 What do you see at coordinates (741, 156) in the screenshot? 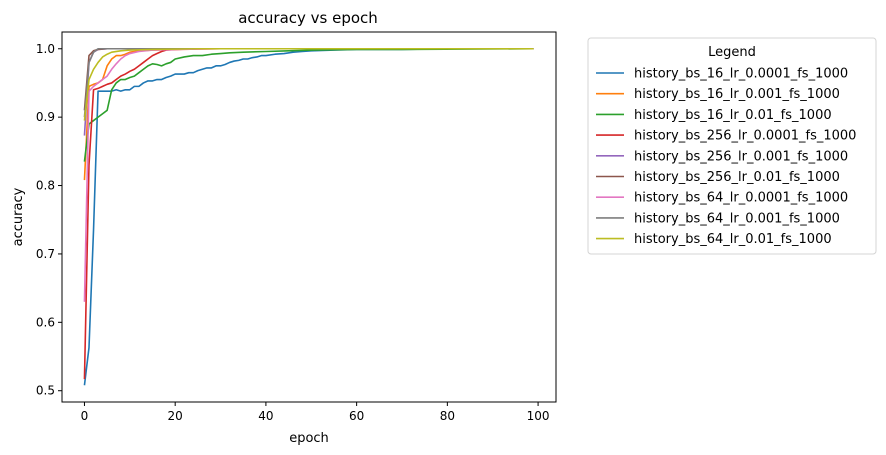
I see `legend-label: history_bs_256_lr_0.001_fs_1000` at bounding box center [741, 156].